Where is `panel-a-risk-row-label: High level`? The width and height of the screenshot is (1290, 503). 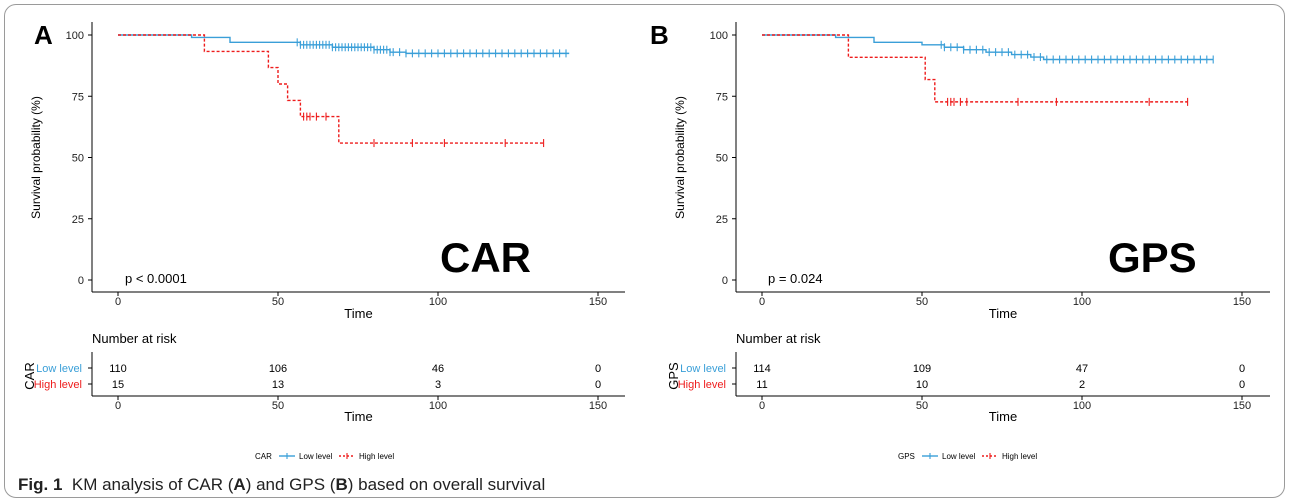
panel-a-risk-row-label: High level is located at coordinates (58, 385).